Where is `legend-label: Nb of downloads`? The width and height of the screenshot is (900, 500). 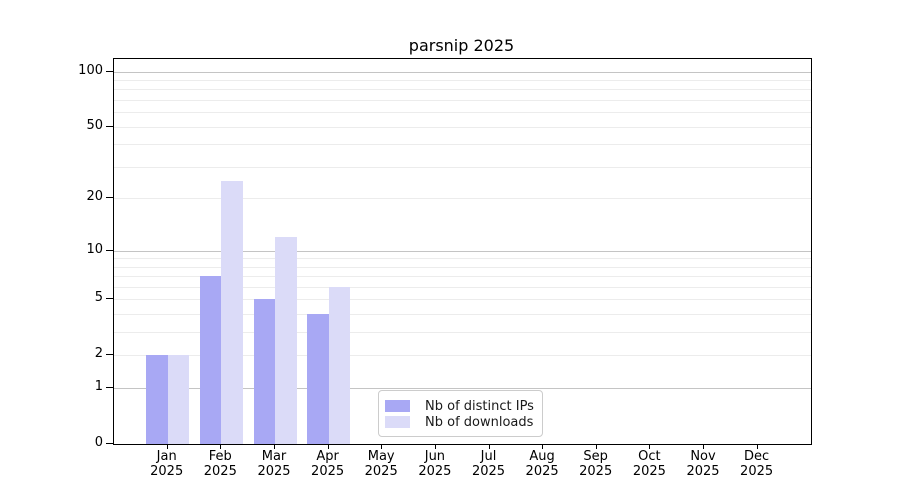
legend-label: Nb of downloads is located at coordinates (479, 422).